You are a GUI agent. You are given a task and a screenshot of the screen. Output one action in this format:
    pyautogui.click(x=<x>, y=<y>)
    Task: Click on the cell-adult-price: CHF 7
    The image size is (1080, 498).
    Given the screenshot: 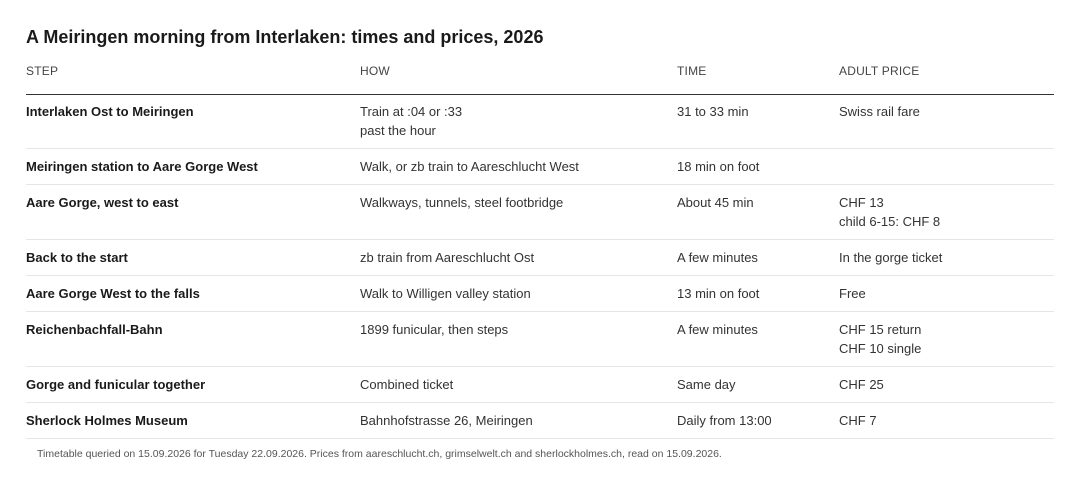 What is the action you would take?
    pyautogui.click(x=946, y=420)
    